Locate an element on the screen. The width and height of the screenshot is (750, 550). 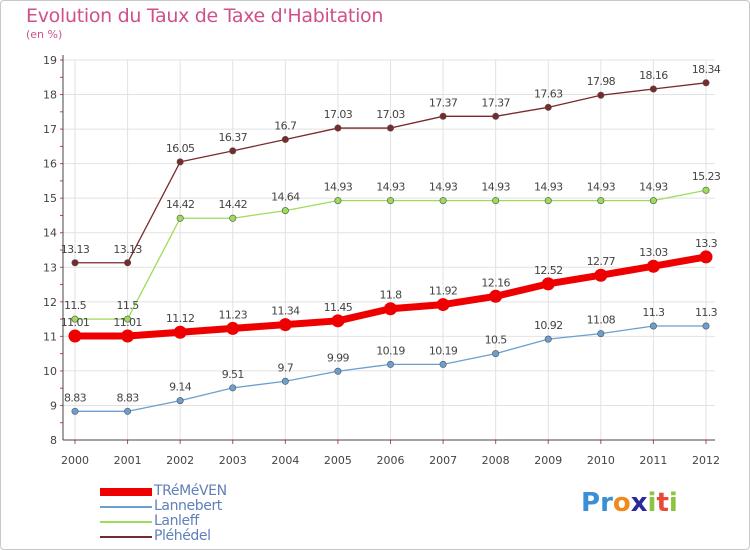
legend-swatch-lannebert is located at coordinates (126, 507).